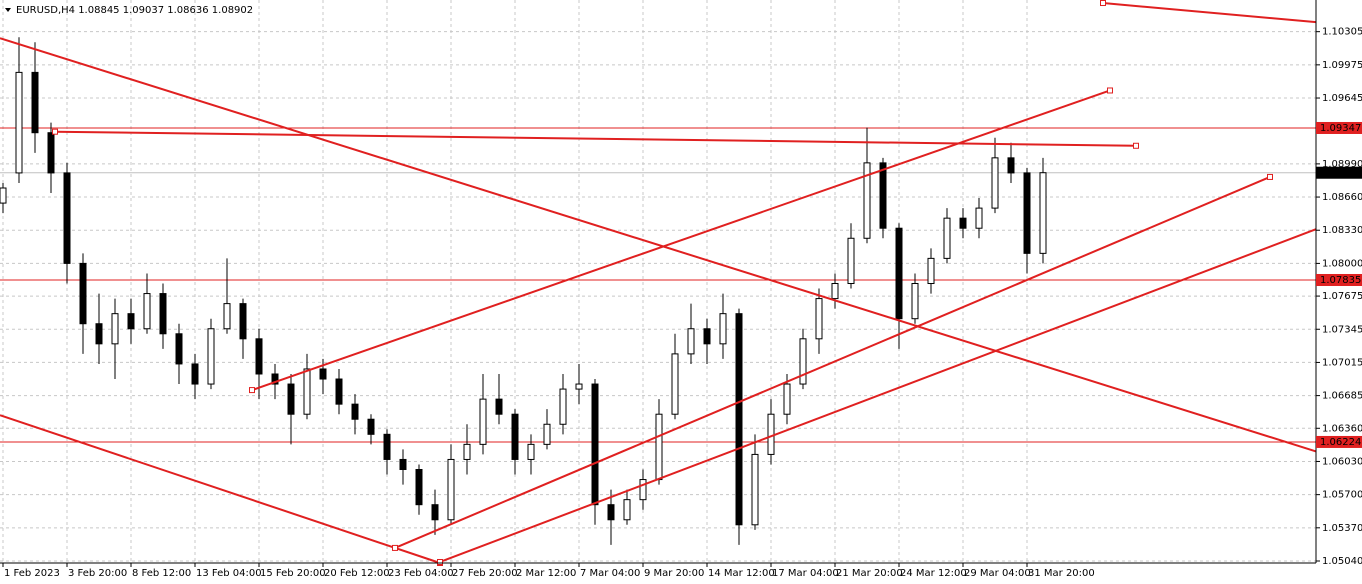 The image size is (1362, 584). Describe the element at coordinates (805, 573) in the screenshot. I see `x-tick-label: 17 Mar 04:00` at that location.